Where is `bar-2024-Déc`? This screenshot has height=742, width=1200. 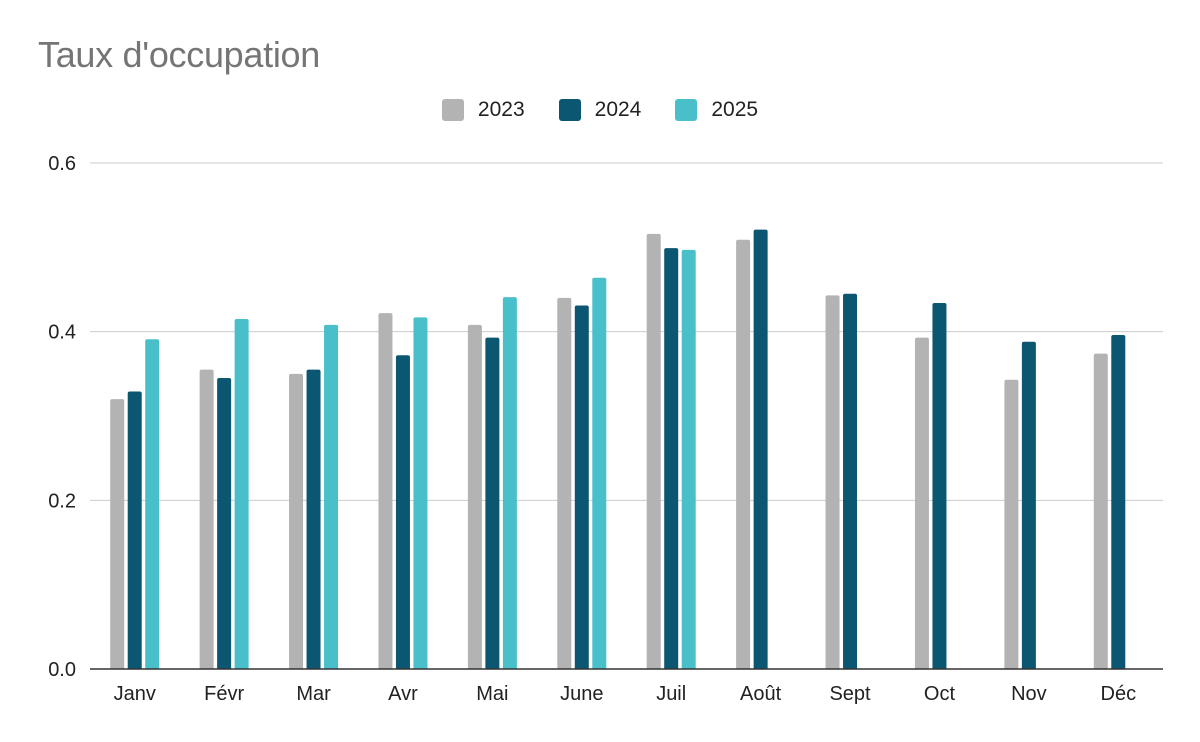 bar-2024-Déc is located at coordinates (1118, 502).